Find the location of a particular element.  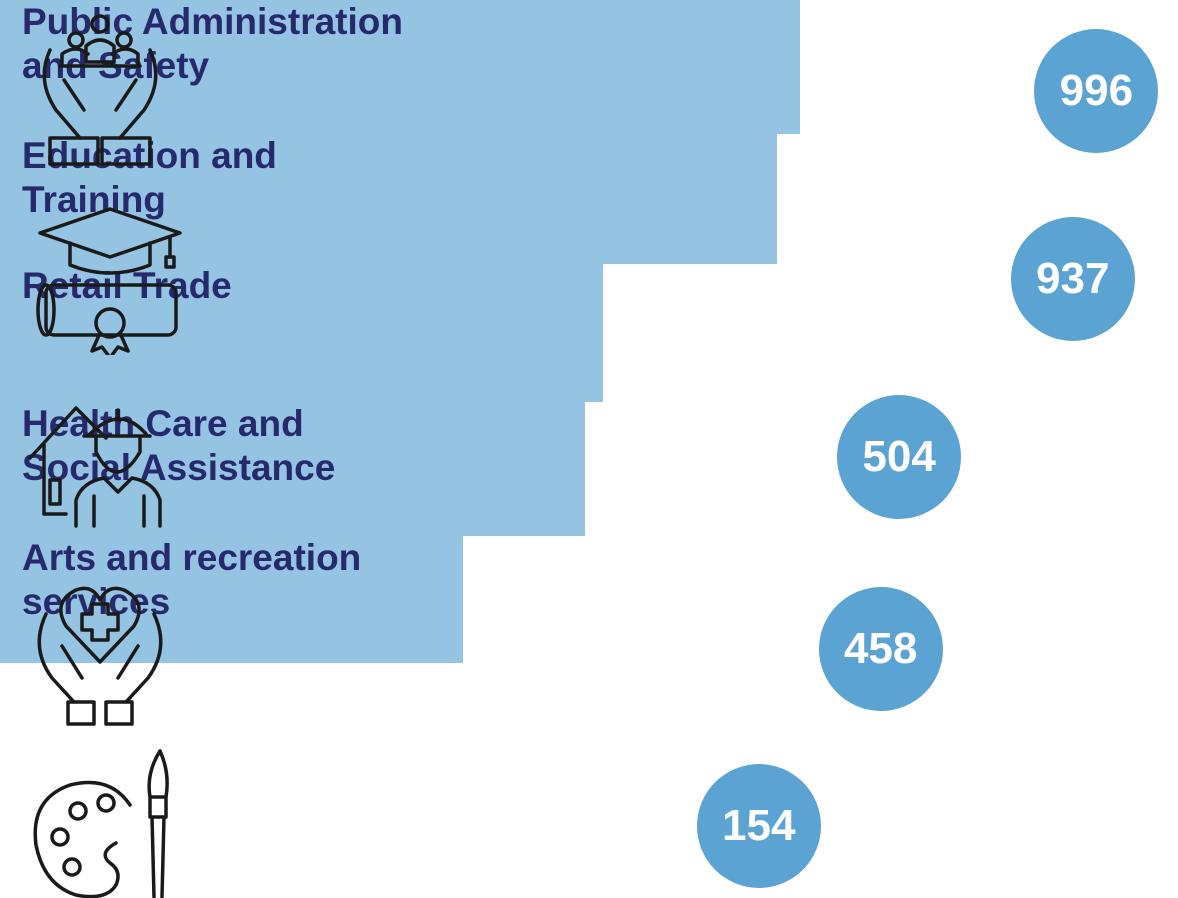

bar: Arts and recreation services is located at coordinates (231, 599).